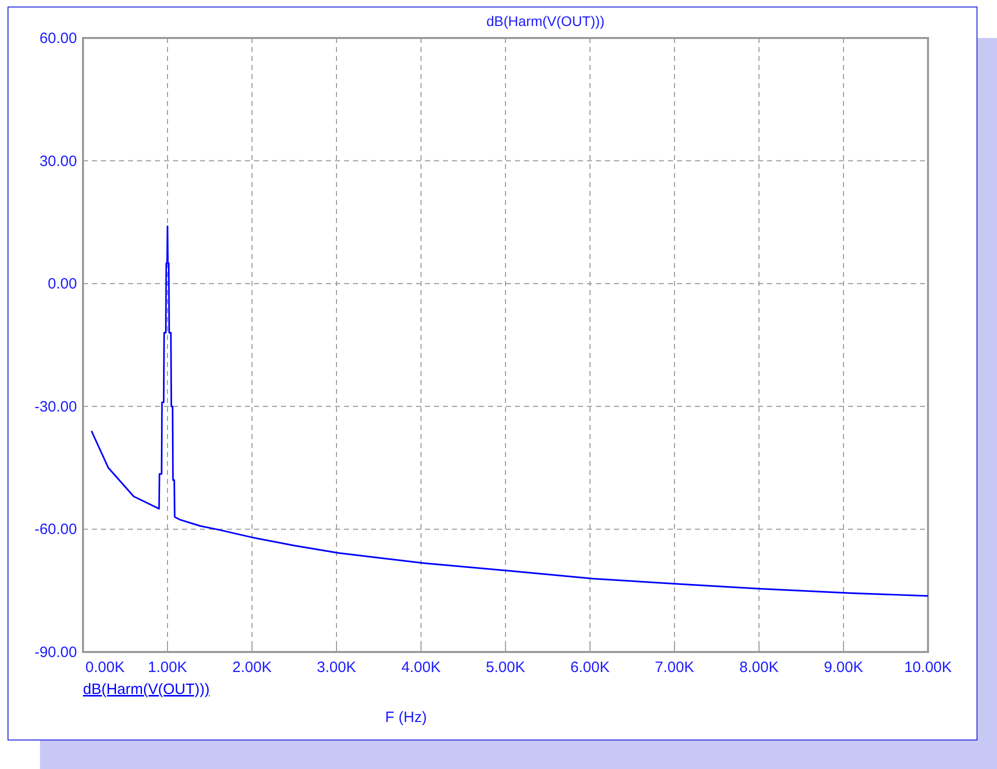 The image size is (997, 769). I want to click on x-tick-label: 0.00K, so click(105, 667).